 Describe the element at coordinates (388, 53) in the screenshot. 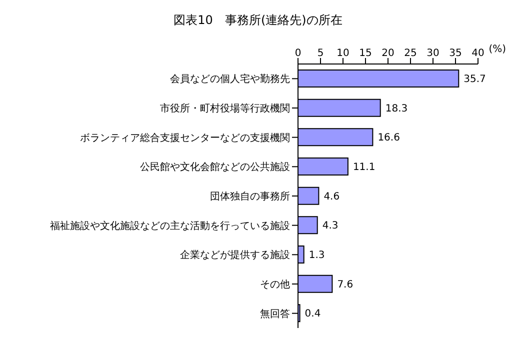

I see `x-tick-label: 20` at that location.